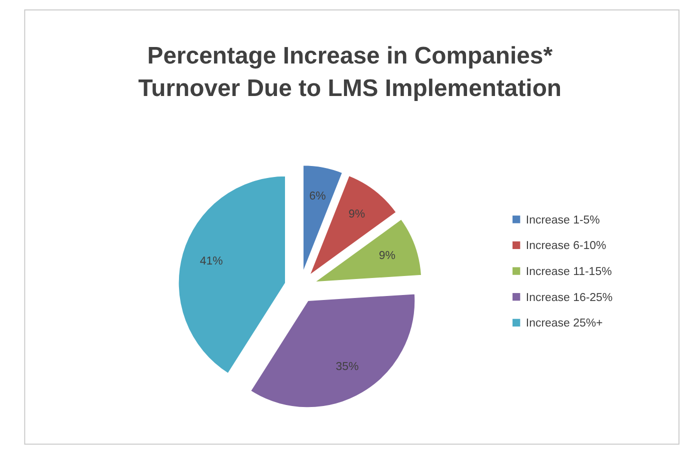  Describe the element at coordinates (566, 246) in the screenshot. I see `legend-label: Increase 6-10%` at that location.